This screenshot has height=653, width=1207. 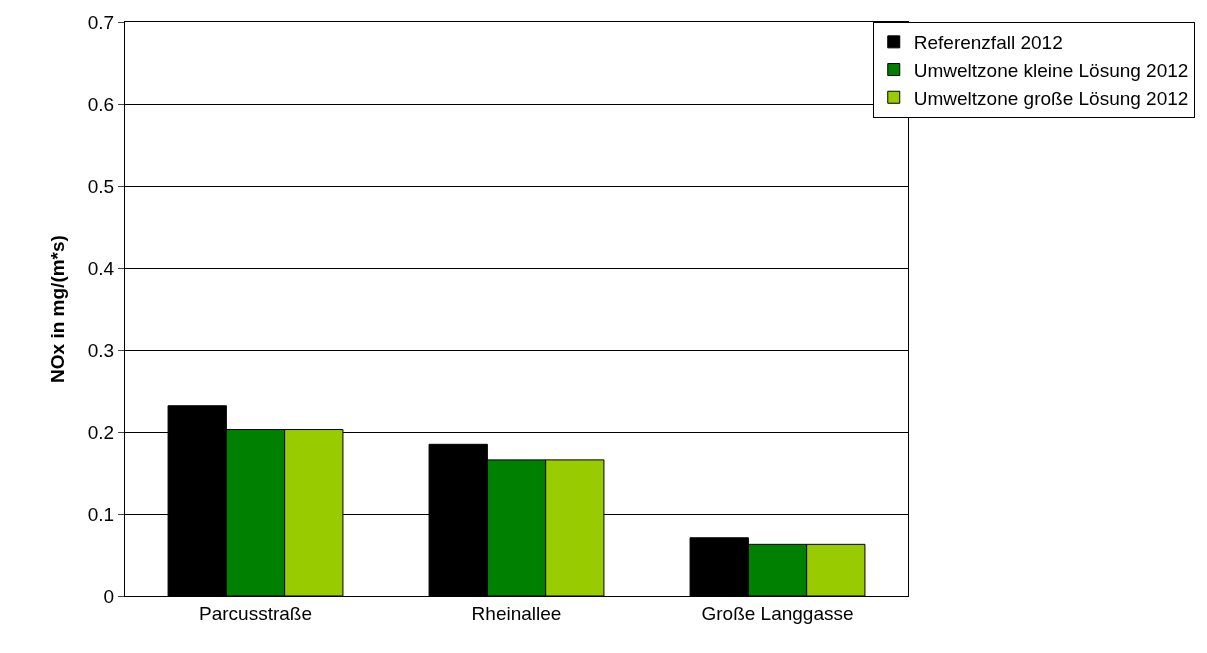 What do you see at coordinates (516, 613) in the screenshot?
I see `x-tick-label: Rheinallee` at bounding box center [516, 613].